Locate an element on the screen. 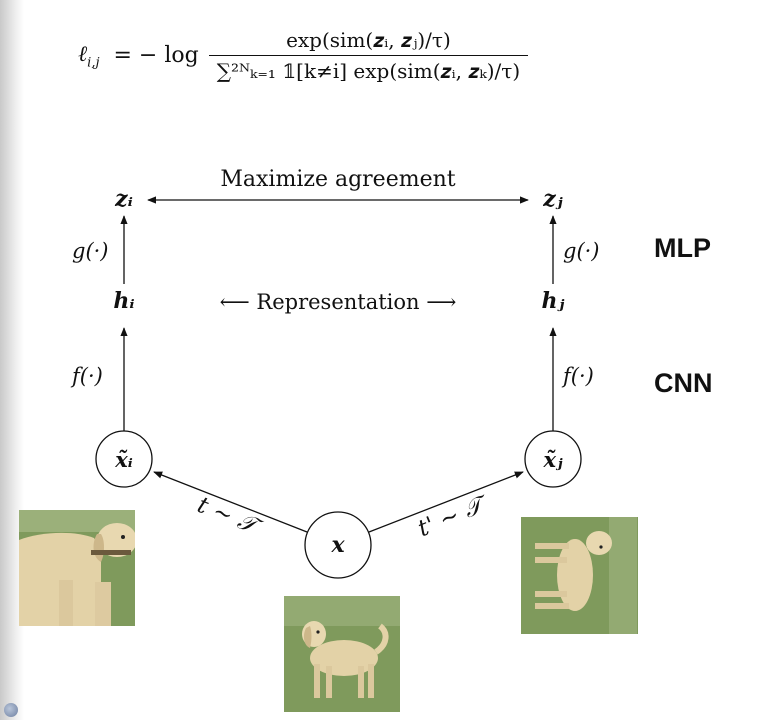 This screenshot has height=720, width=758. f-right-label: f(·) is located at coordinates (577, 376).